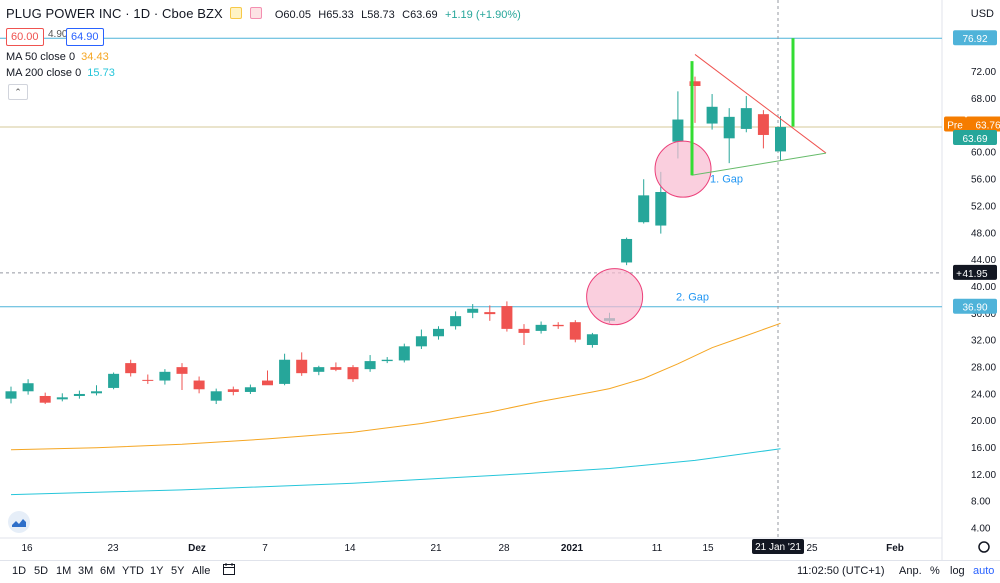 Image resolution: width=1000 pixels, height=583 pixels. Describe the element at coordinates (197, 548) in the screenshot. I see `time-tick-label: Dez` at that location.